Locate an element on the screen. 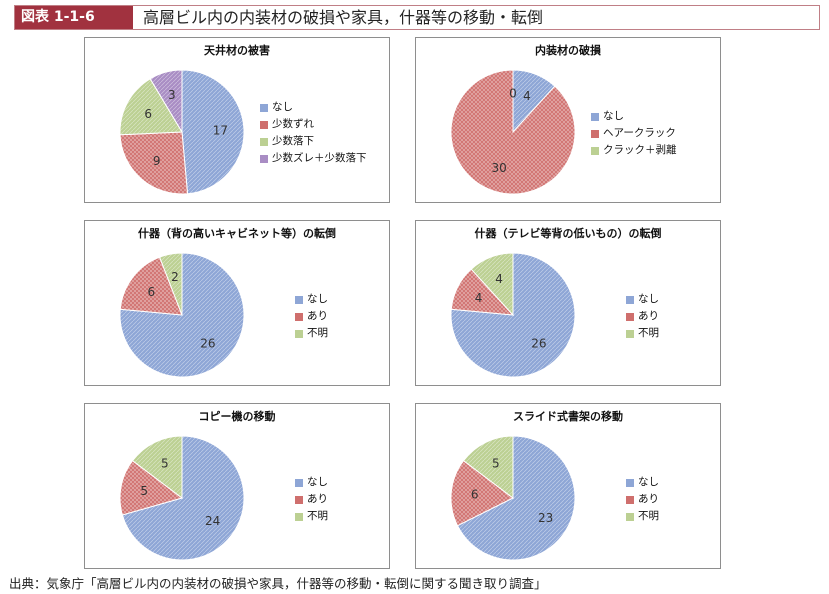 This screenshot has width=829, height=594. chart-legend: なしあり不明 is located at coordinates (311, 499).